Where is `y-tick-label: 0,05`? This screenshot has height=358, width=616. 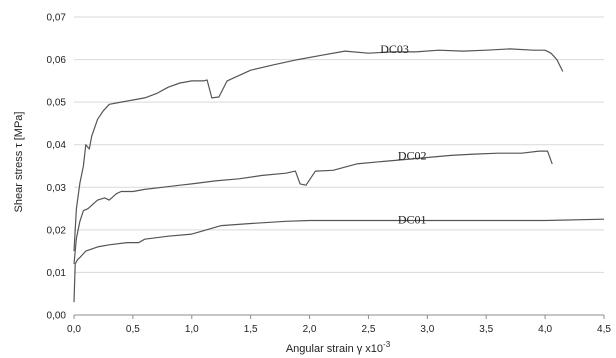 y-tick-label: 0,05 is located at coordinates (57, 103).